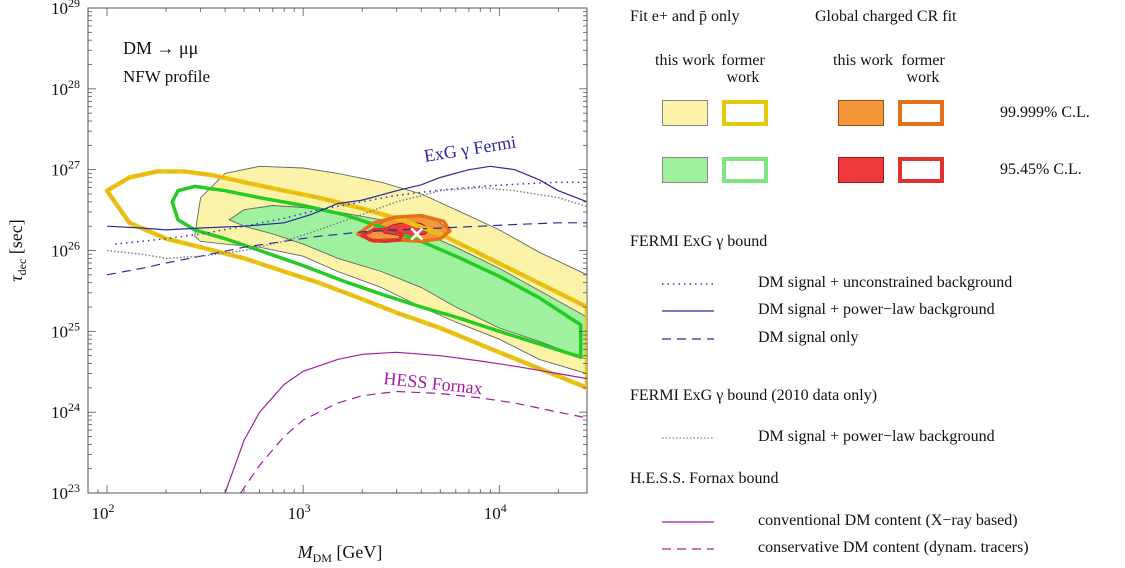  What do you see at coordinates (346, 198) in the screenshot?
I see `series-fermi-exg-dm-signal-power-law-background` at bounding box center [346, 198].